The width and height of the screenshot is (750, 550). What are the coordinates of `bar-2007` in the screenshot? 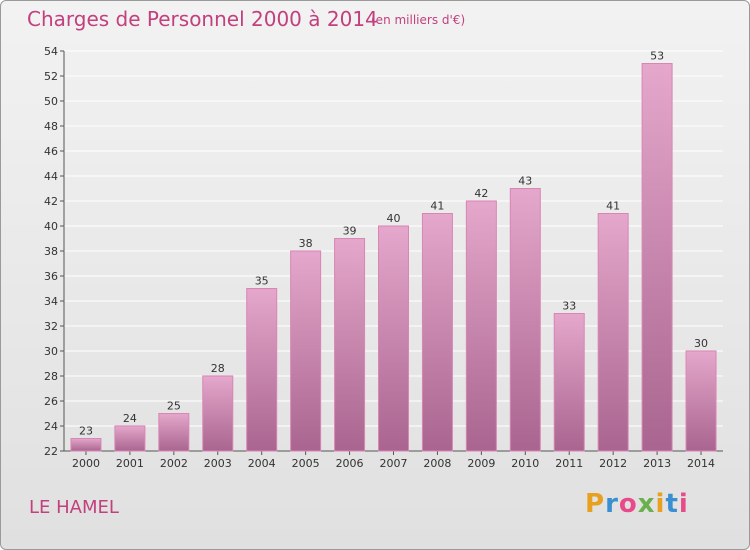 It's located at (393, 338).